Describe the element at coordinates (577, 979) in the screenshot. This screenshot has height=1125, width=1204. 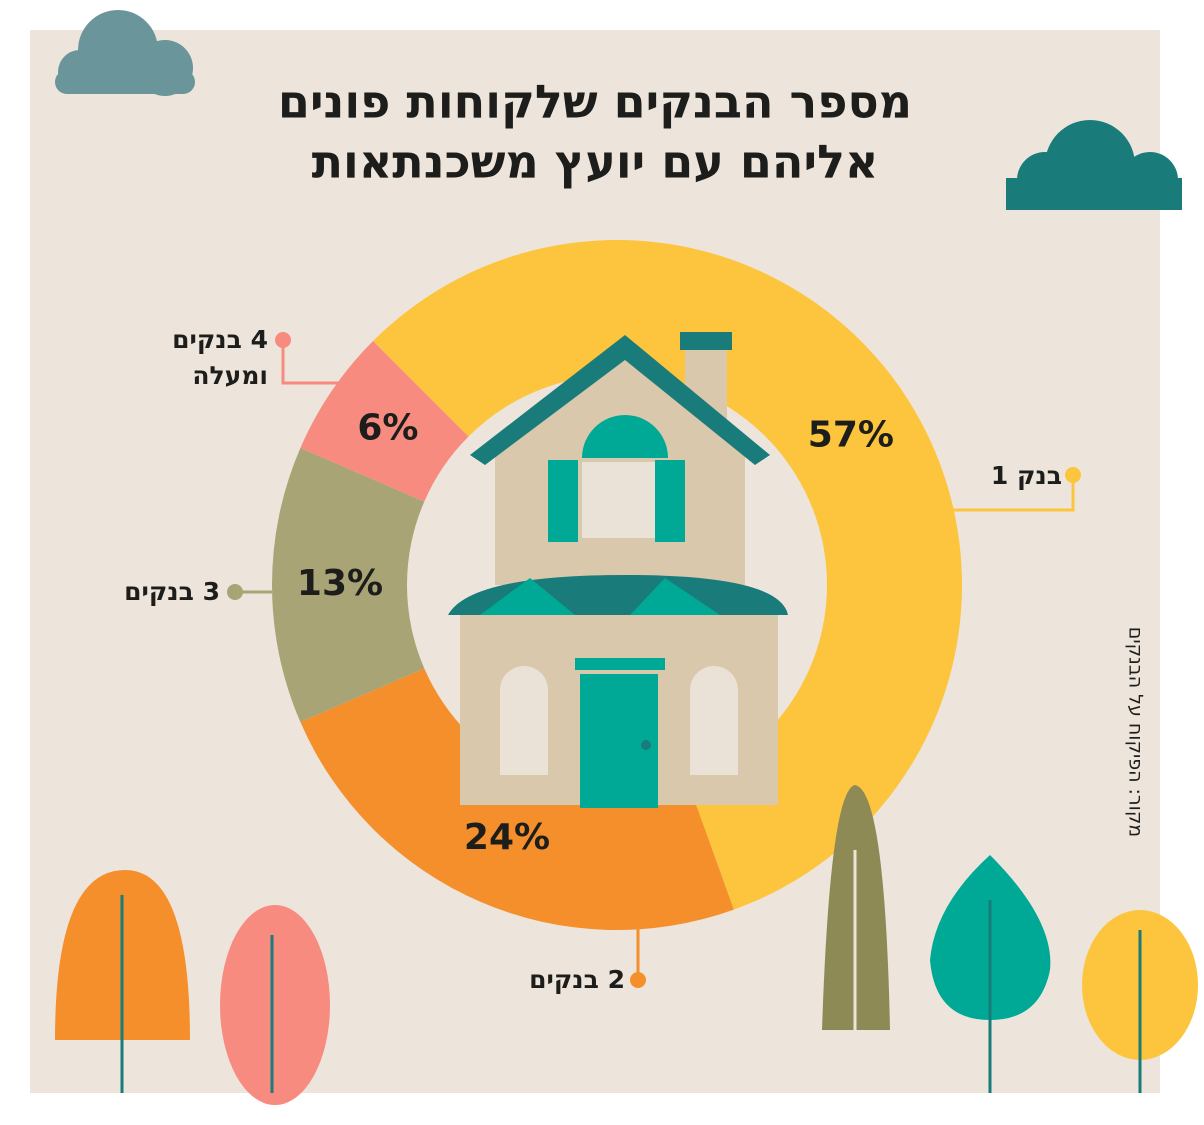
I see `category-label: 2 בנקים` at that location.